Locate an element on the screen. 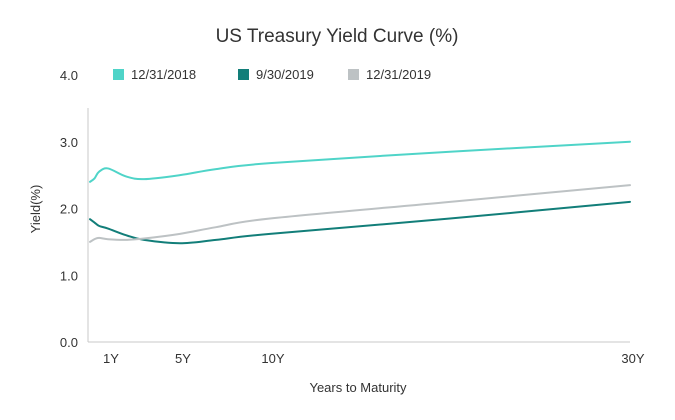 This screenshot has height=420, width=675. y-tick-label: 0.0 is located at coordinates (69, 342).